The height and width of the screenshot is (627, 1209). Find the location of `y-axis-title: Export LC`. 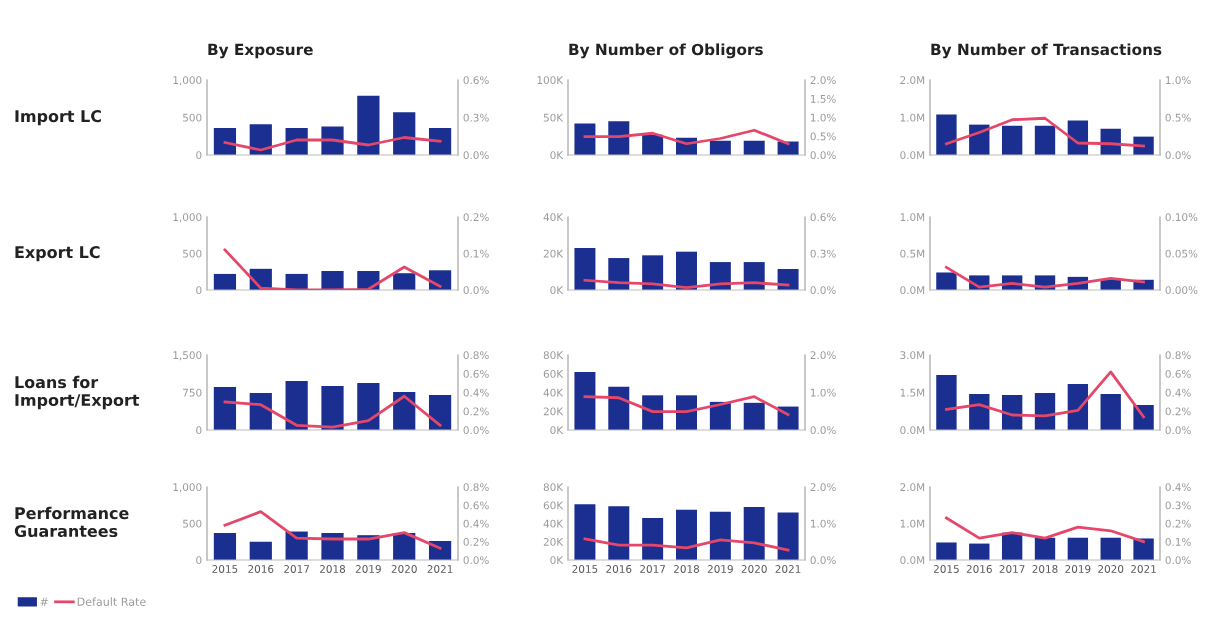

y-axis-title: Export LC is located at coordinates (57, 254).